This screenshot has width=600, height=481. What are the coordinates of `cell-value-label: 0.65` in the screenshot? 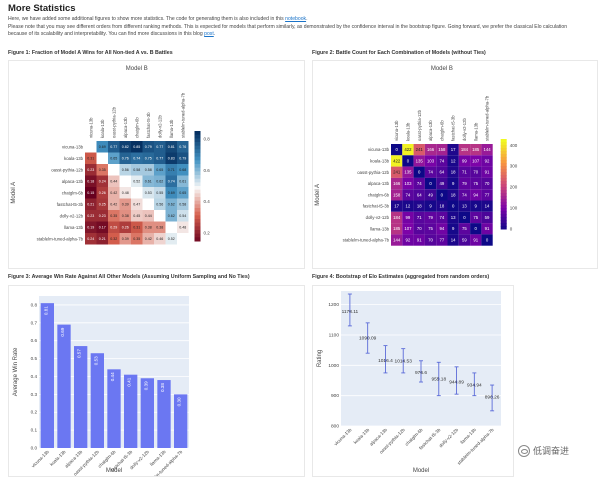 It's located at (113, 159).